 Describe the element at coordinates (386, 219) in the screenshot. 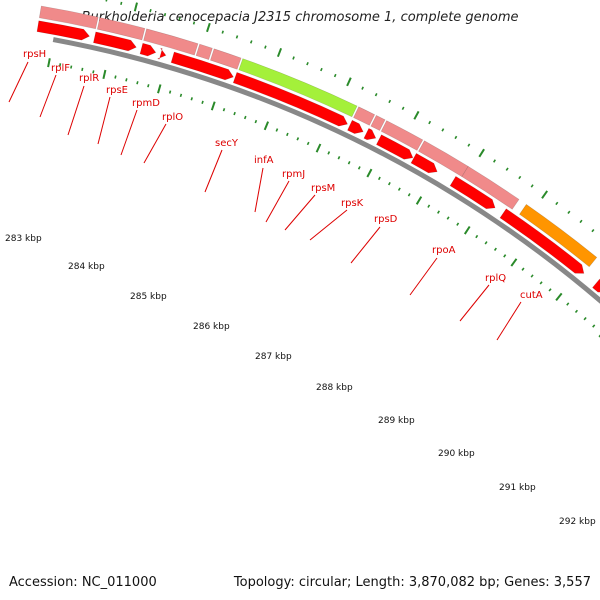

I see `gene-label-rpsD: rpsD` at that location.